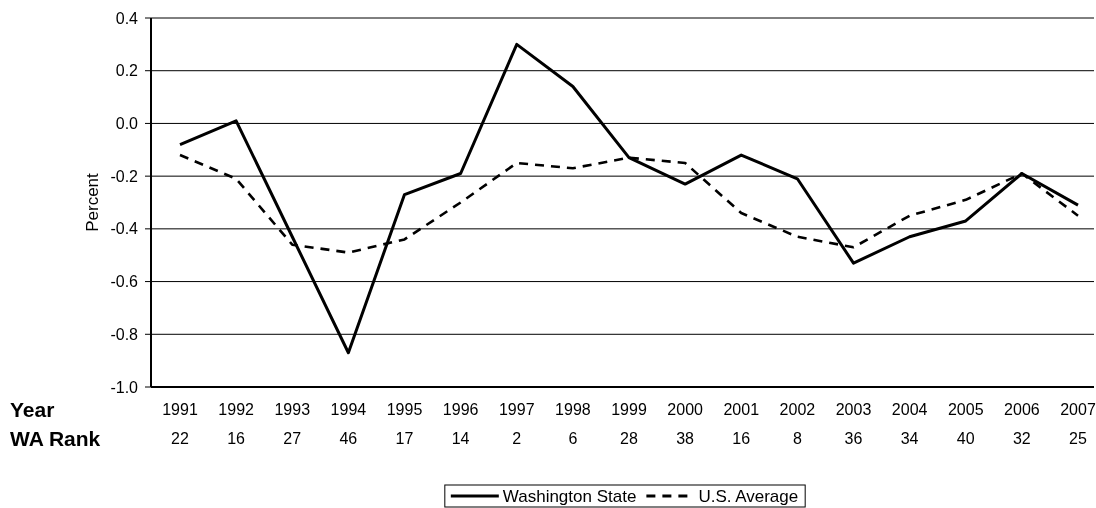  Describe the element at coordinates (124, 334) in the screenshot. I see `y-tick-label: -0.8` at that location.